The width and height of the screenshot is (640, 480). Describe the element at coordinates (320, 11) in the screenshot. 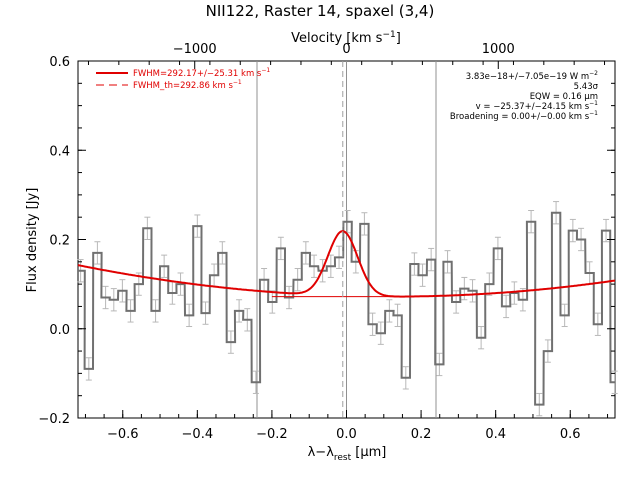

I see `chart-title: NII122, Raster 14, spaxel (3,4)` at that location.